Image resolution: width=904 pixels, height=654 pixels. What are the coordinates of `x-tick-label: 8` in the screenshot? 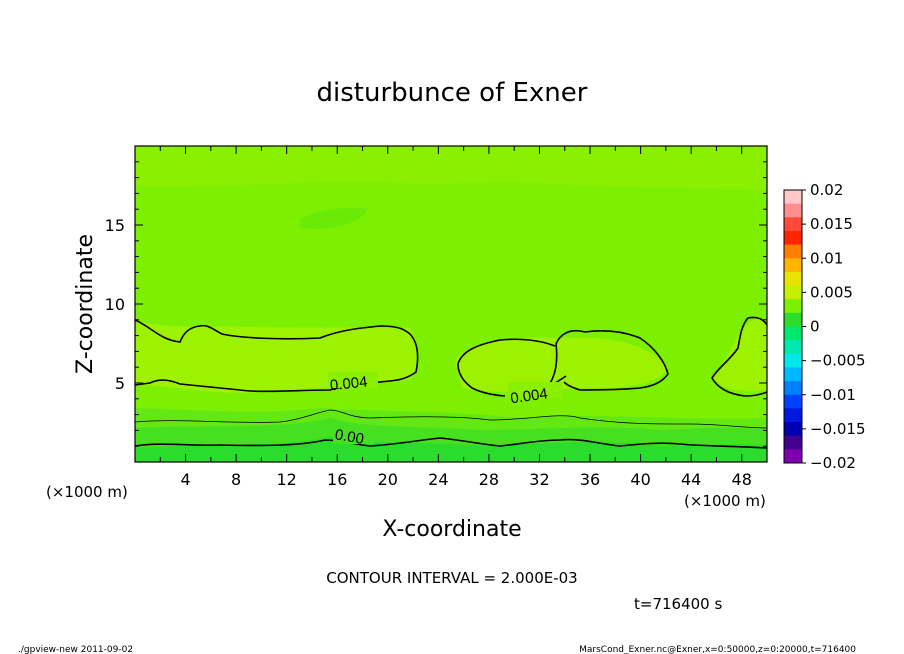 It's located at (236, 479).